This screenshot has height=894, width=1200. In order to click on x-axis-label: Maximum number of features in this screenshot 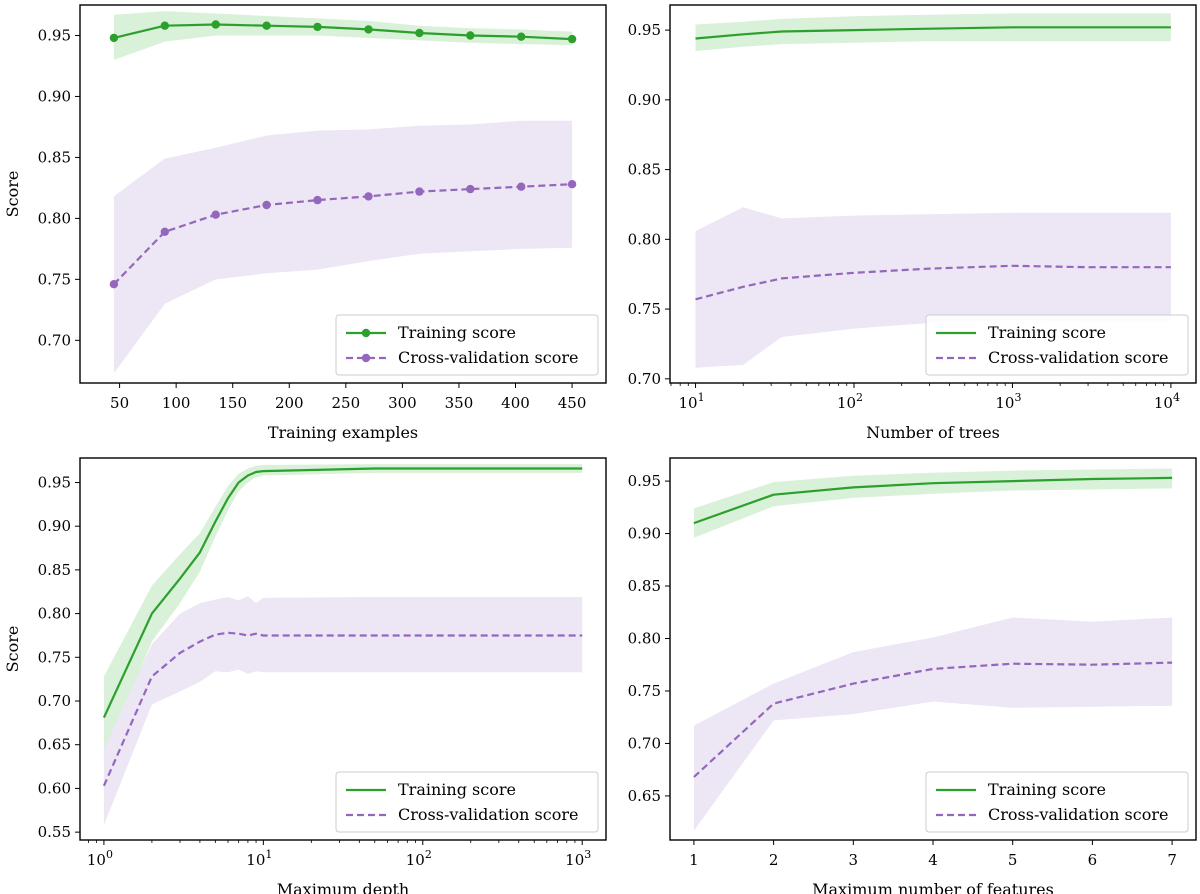, I will do `click(933, 887)`.